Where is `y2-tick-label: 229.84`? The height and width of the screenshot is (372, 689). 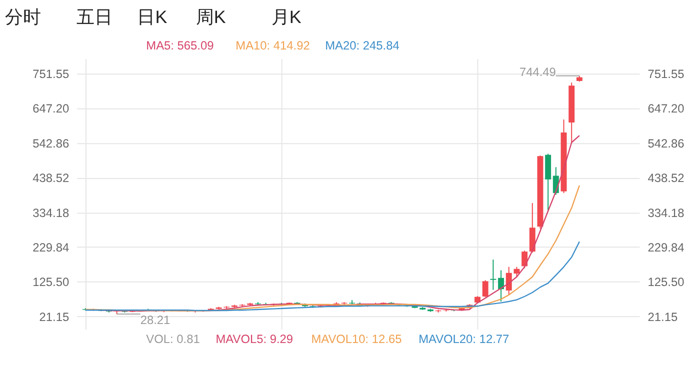 y2-tick-label: 229.84 is located at coordinates (666, 247).